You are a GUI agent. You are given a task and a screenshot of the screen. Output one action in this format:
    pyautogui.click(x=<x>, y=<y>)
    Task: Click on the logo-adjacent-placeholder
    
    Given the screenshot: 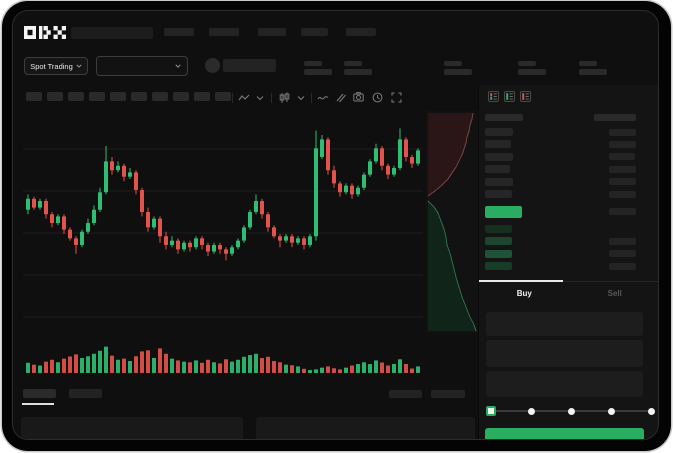 What is the action you would take?
    pyautogui.click(x=112, y=33)
    